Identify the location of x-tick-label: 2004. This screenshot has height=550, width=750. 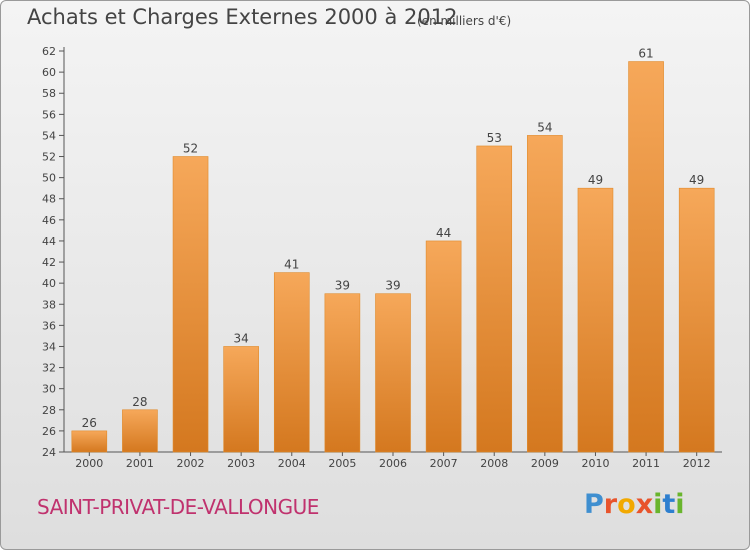
(292, 463).